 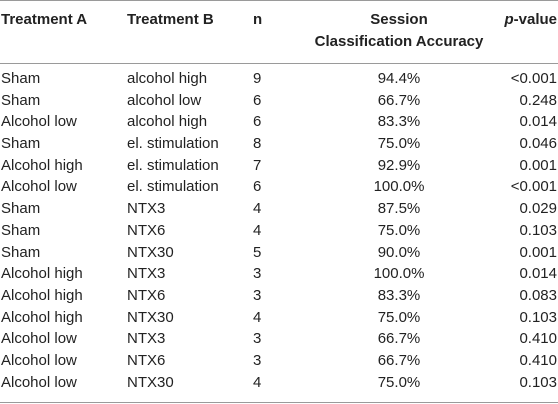 I want to click on table-row: Sham NTX30 5 90.0% 0.001, so click(x=279, y=253).